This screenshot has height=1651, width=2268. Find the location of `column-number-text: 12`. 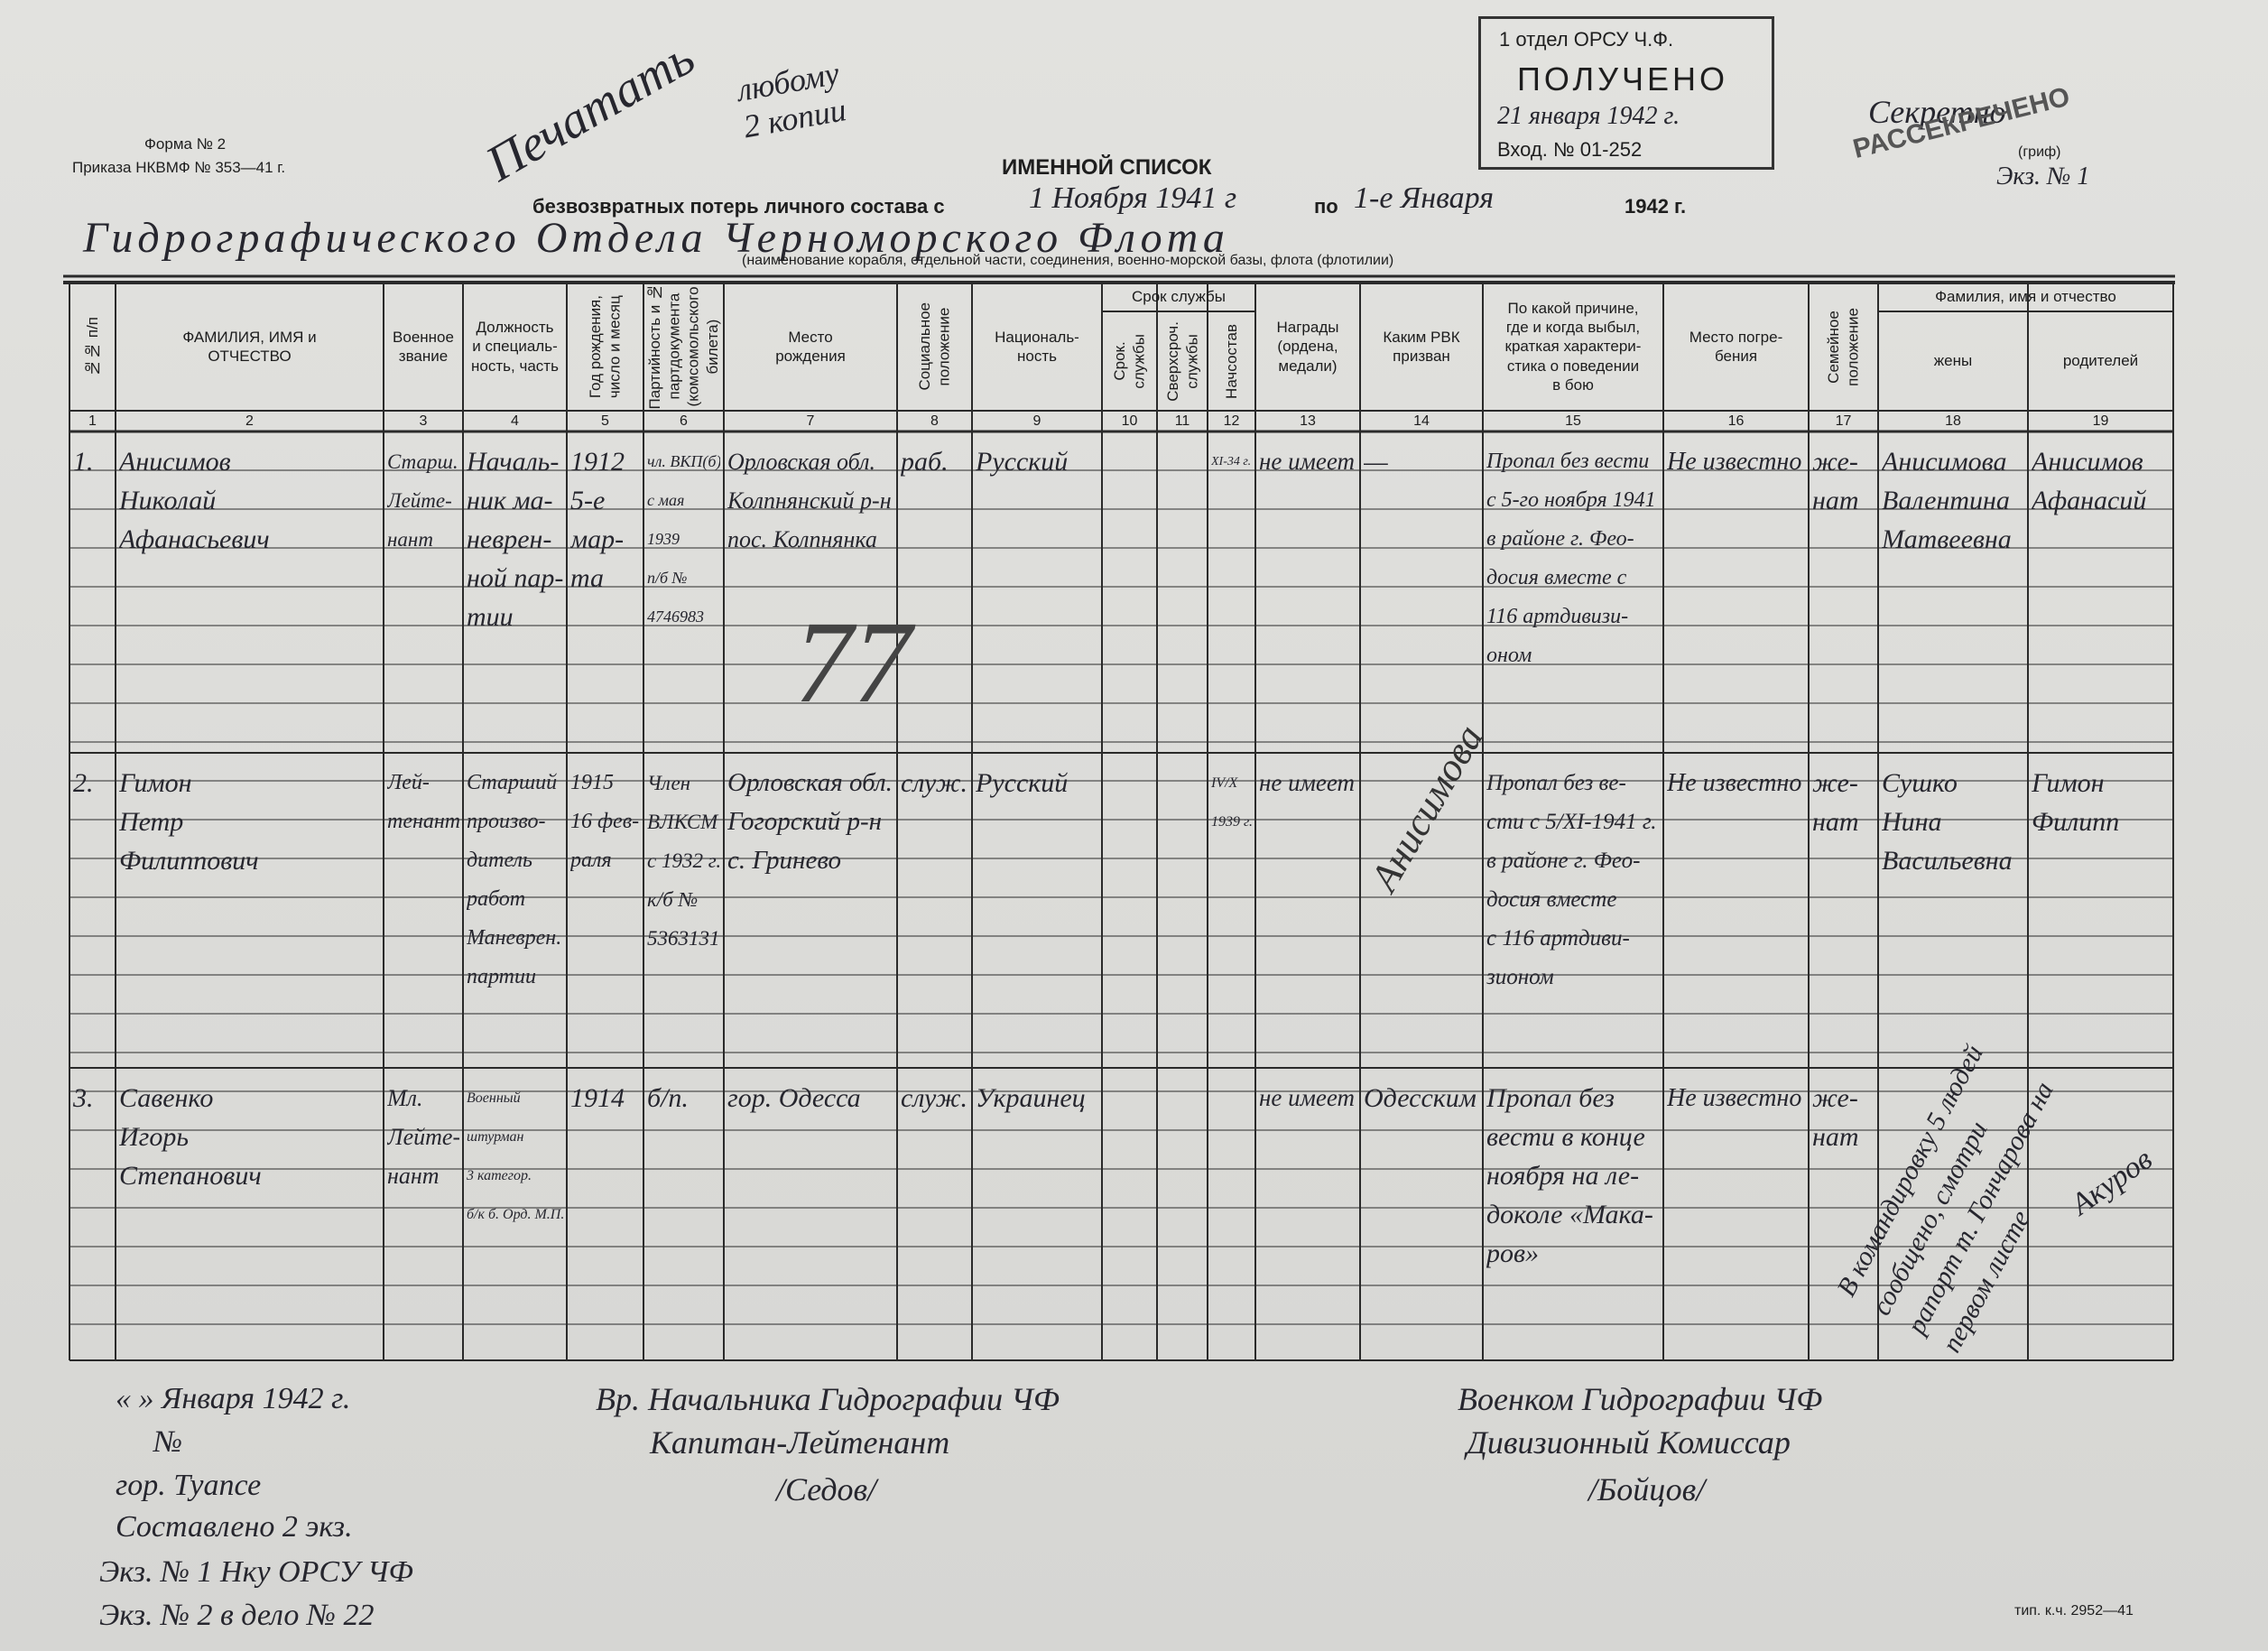

column-number-text: 12 is located at coordinates (1231, 421).